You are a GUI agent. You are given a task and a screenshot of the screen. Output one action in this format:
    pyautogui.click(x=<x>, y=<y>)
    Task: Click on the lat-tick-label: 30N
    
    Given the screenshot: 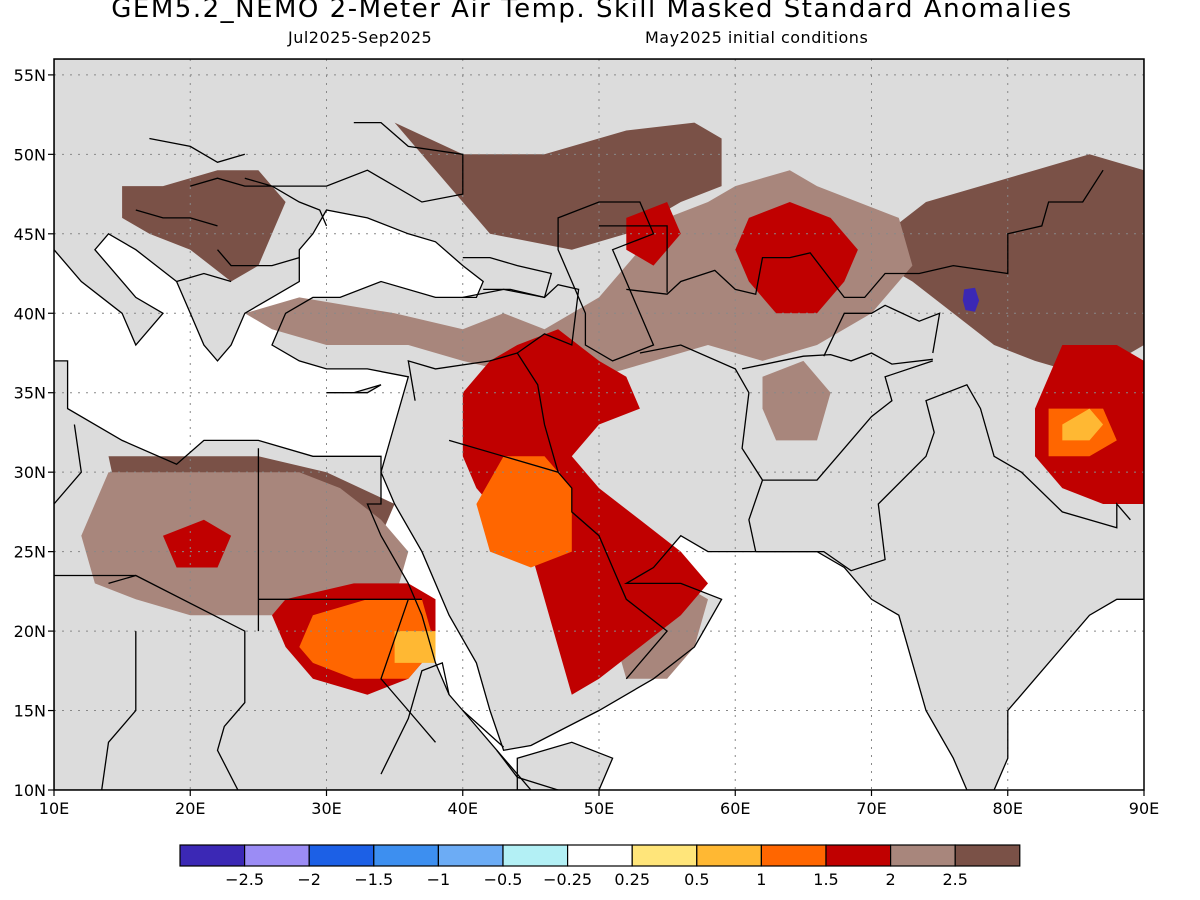 What is the action you would take?
    pyautogui.click(x=30, y=472)
    